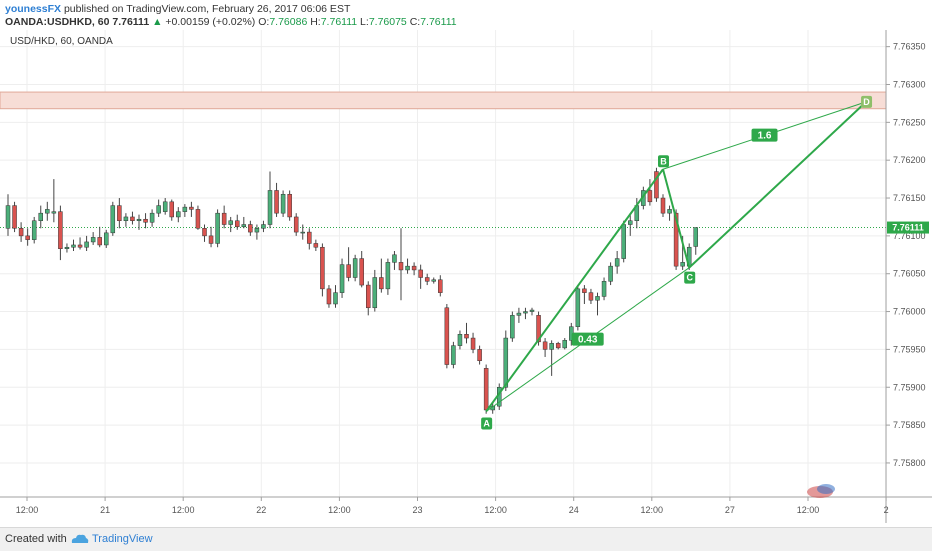 Image resolution: width=932 pixels, height=551 pixels. What do you see at coordinates (908, 228) in the screenshot?
I see `last-price-label: 7.76111` at bounding box center [908, 228].